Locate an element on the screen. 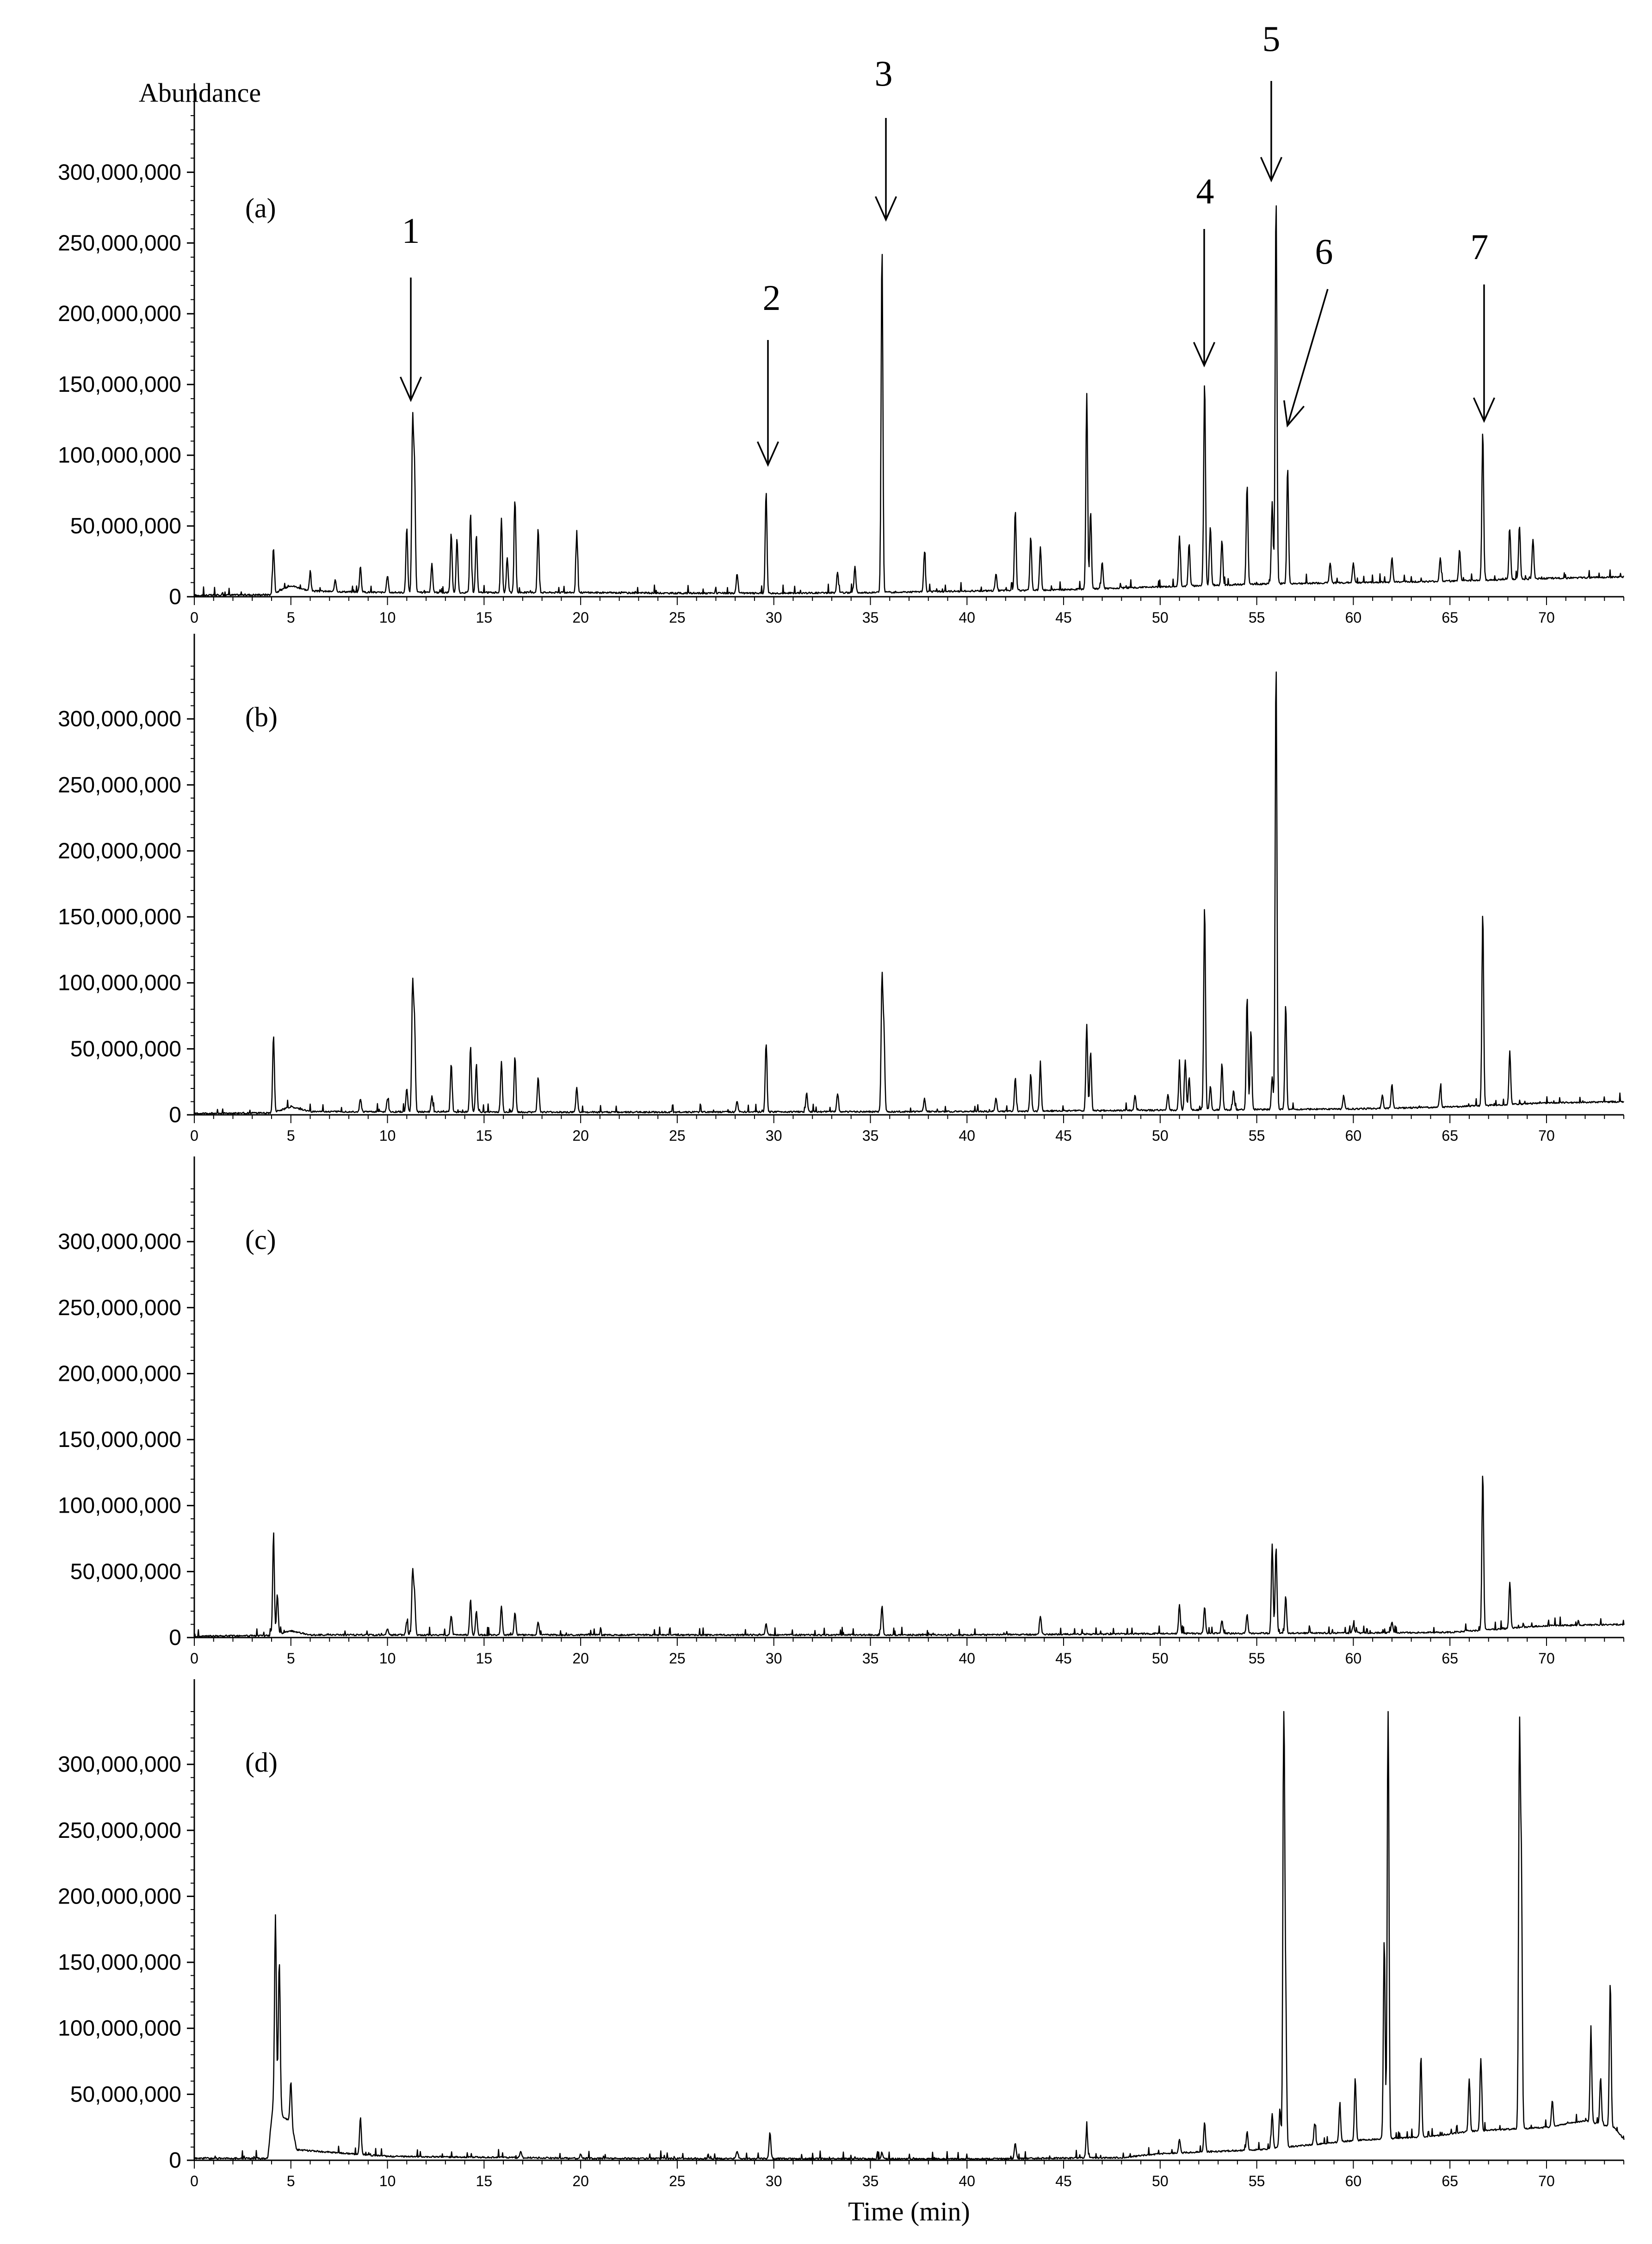  peak-number-label: 1 is located at coordinates (411, 230).